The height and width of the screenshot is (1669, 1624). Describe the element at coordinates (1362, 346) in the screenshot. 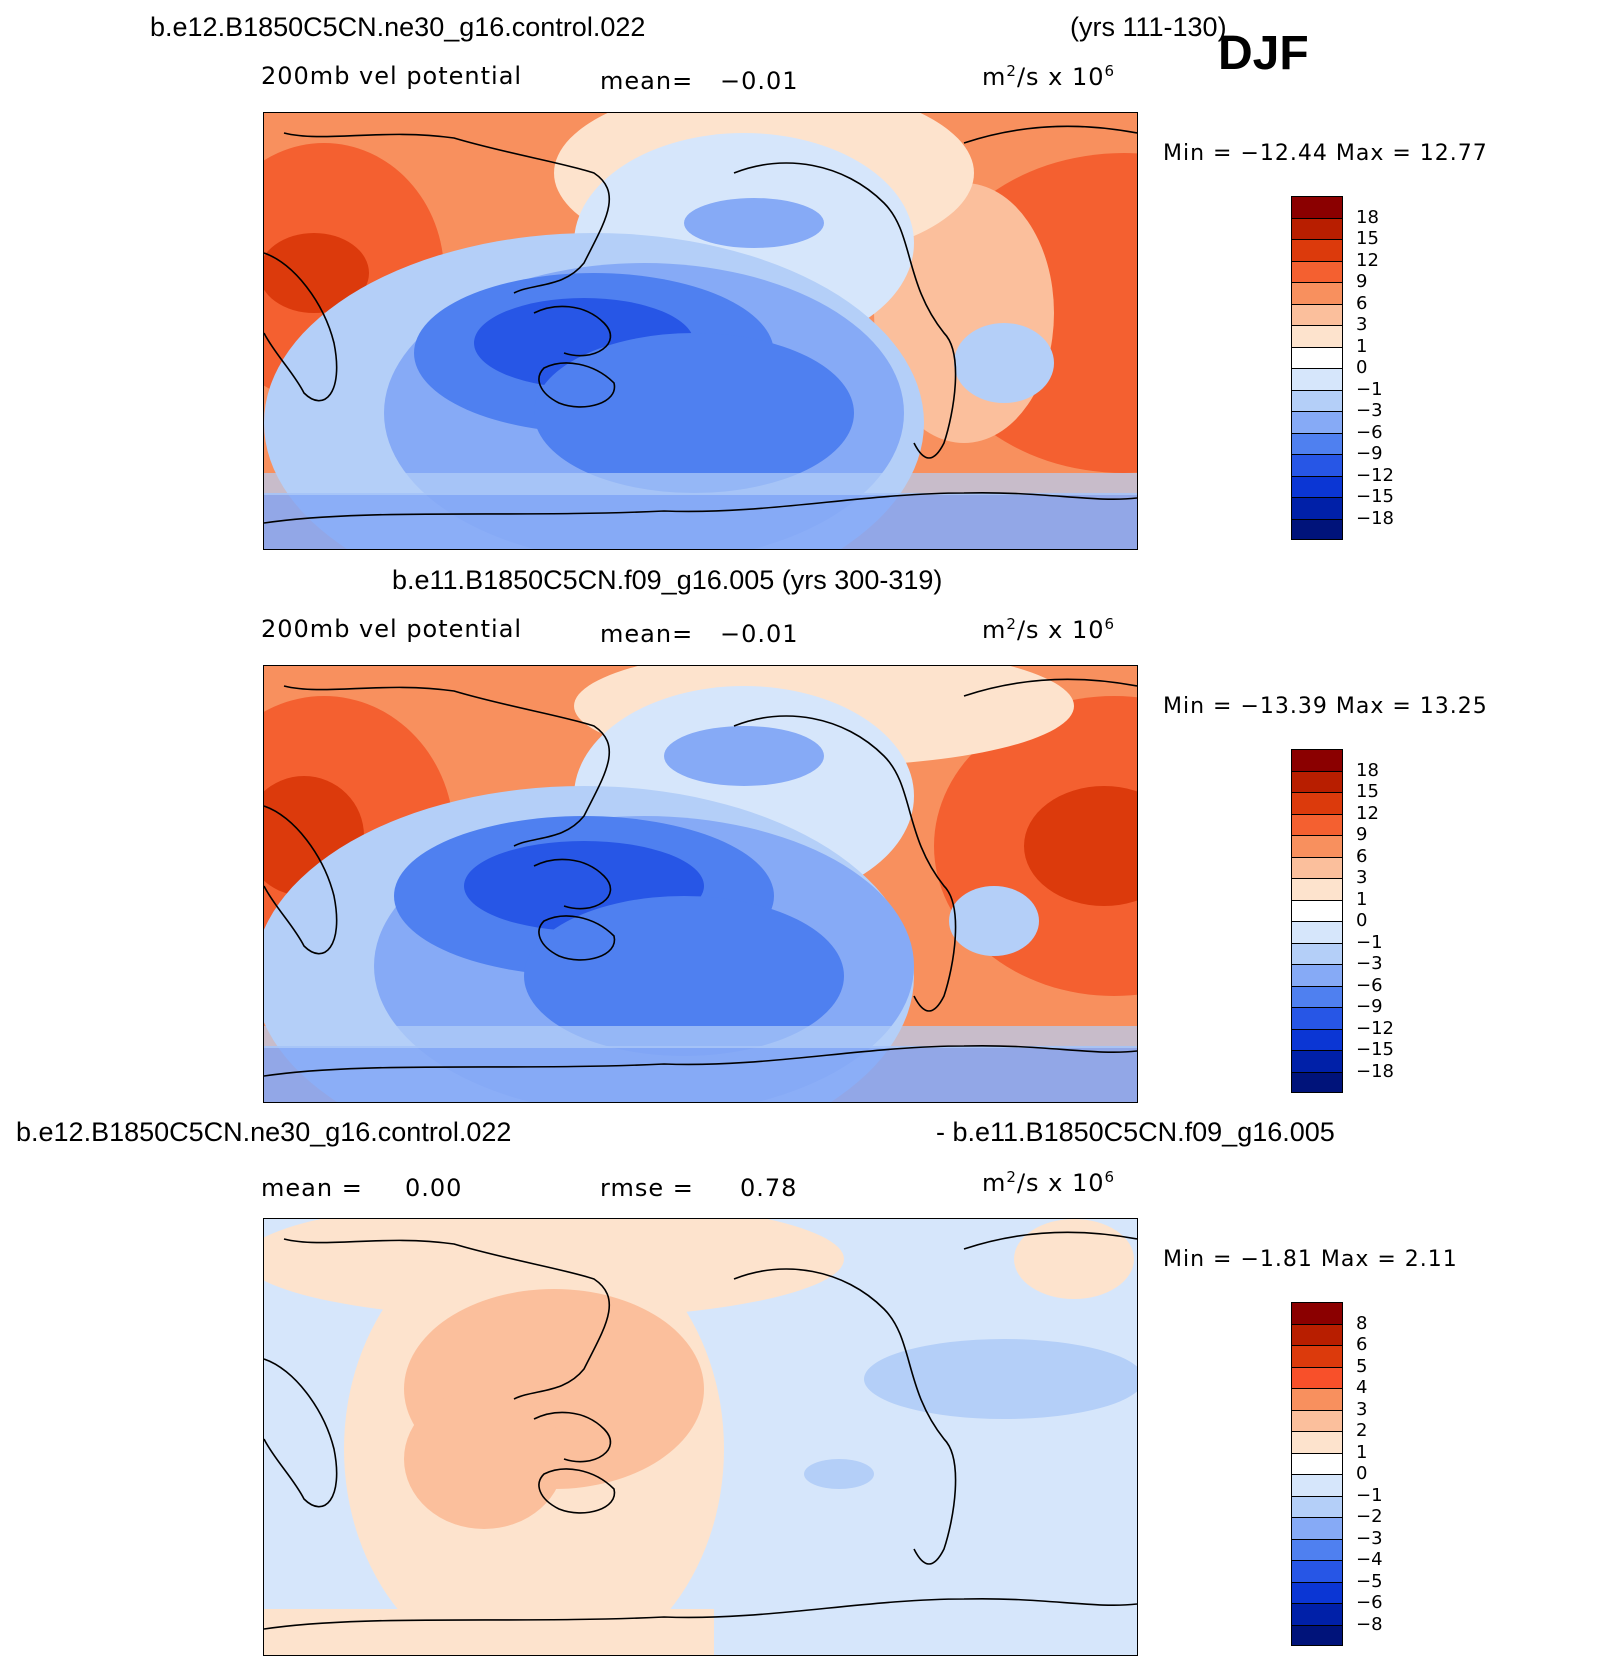

I see `panel1-tick: 1` at that location.